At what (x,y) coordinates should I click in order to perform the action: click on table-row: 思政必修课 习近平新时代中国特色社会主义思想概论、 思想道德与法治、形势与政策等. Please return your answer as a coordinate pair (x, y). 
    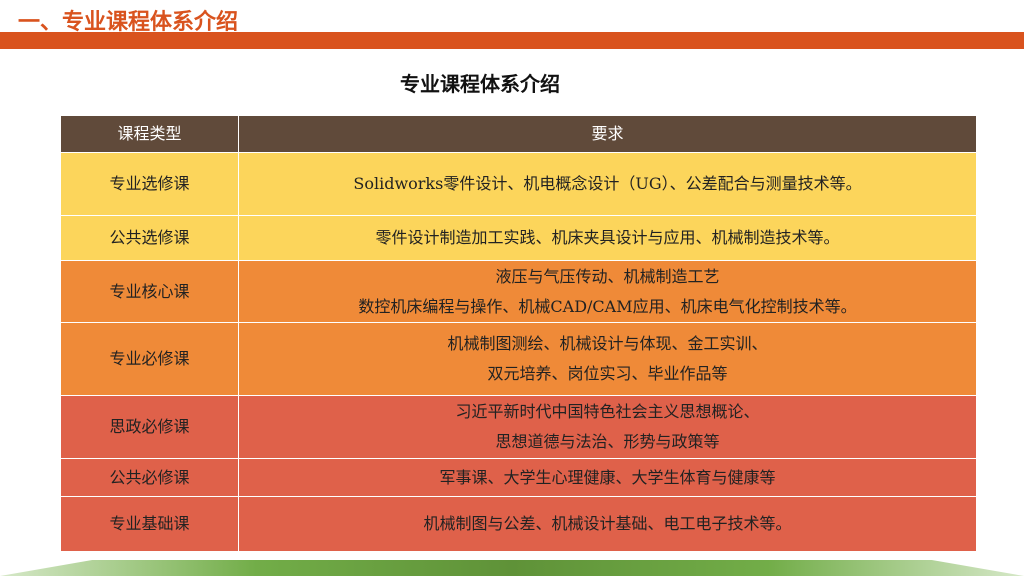
    Looking at the image, I should click on (518, 427).